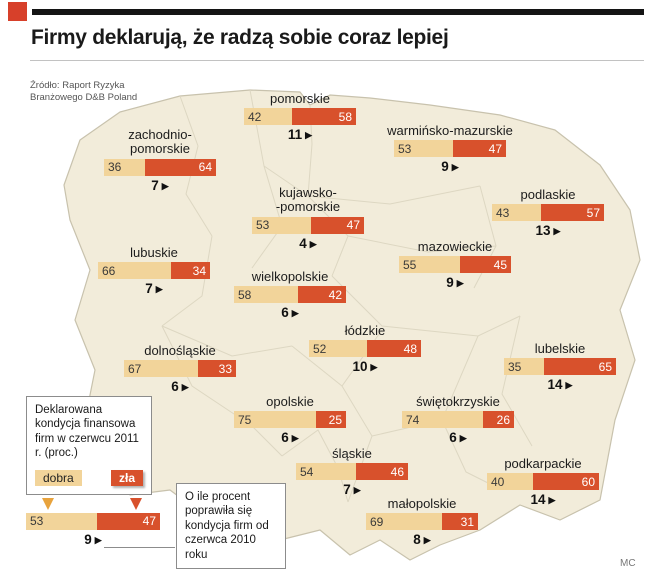 This screenshot has height=579, width=650. What do you see at coordinates (337, 60) in the screenshot?
I see `title-separator` at bounding box center [337, 60].